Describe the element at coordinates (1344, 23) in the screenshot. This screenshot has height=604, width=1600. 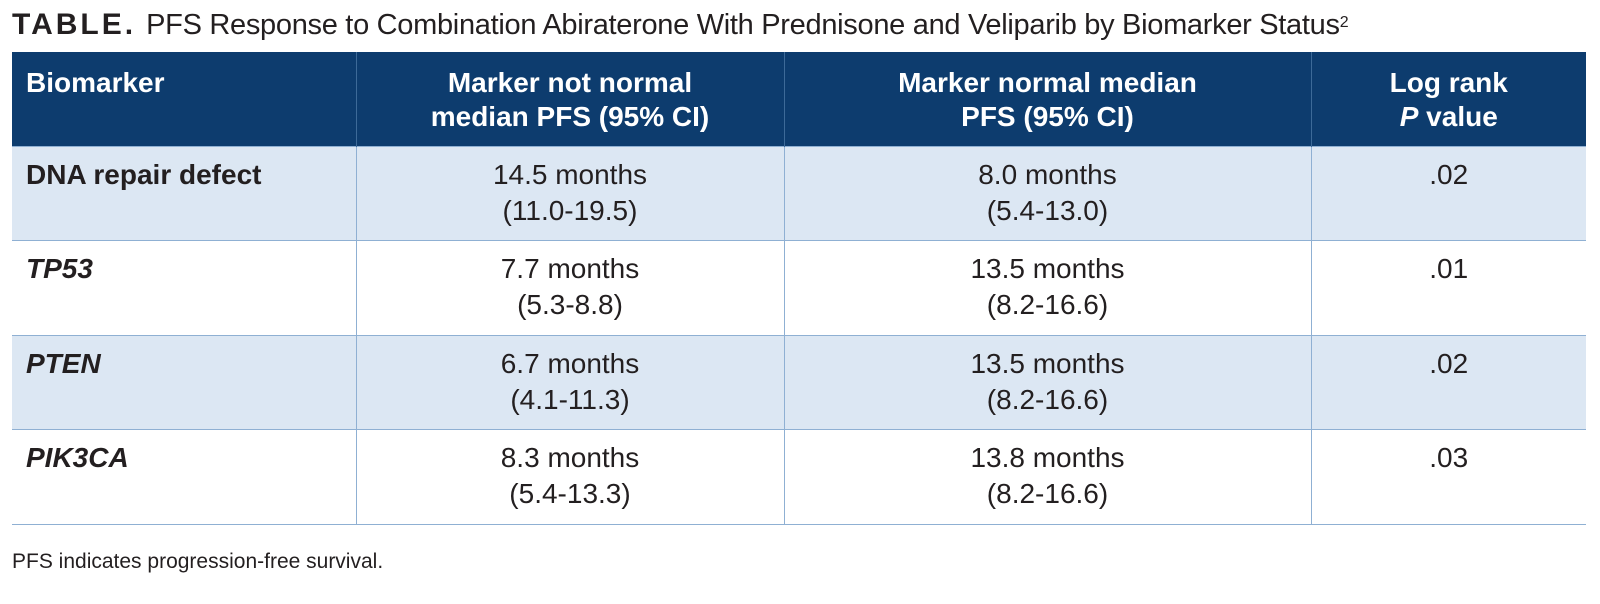
I see `reference-superscript: 2` at that location.